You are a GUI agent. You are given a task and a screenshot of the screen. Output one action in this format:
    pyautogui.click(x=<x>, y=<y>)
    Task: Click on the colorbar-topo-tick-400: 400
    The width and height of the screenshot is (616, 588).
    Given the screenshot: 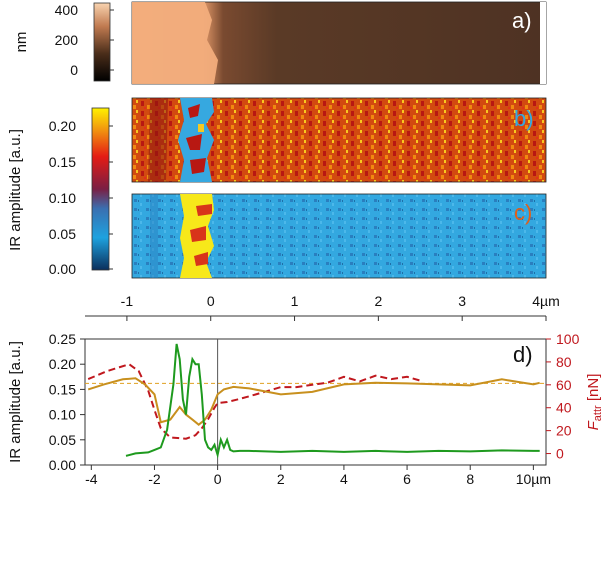 What is the action you would take?
    pyautogui.click(x=67, y=10)
    